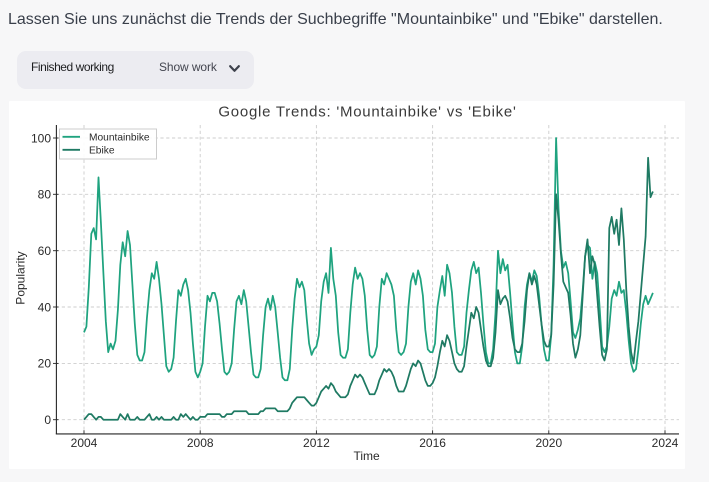 The width and height of the screenshot is (709, 482). I want to click on svg-text: 40, so click(45, 307).